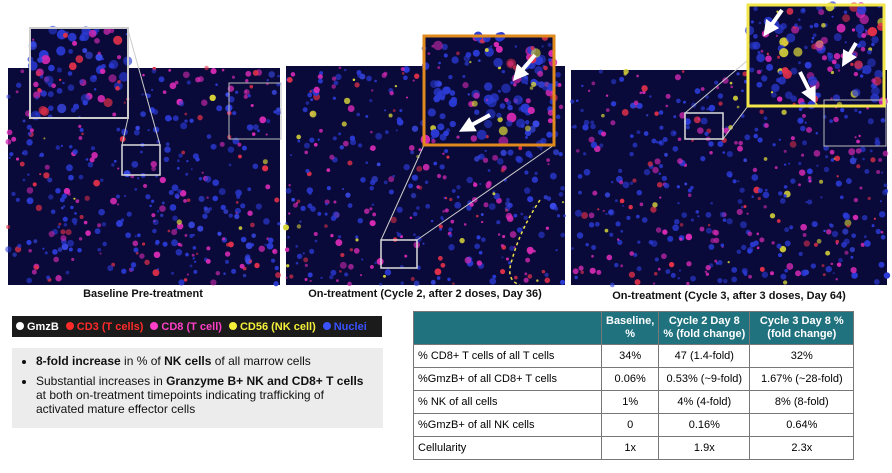 Image resolution: width=892 pixels, height=473 pixels. What do you see at coordinates (272, 327) in the screenshot?
I see `legend-item: CD56 (NK cell)` at bounding box center [272, 327].